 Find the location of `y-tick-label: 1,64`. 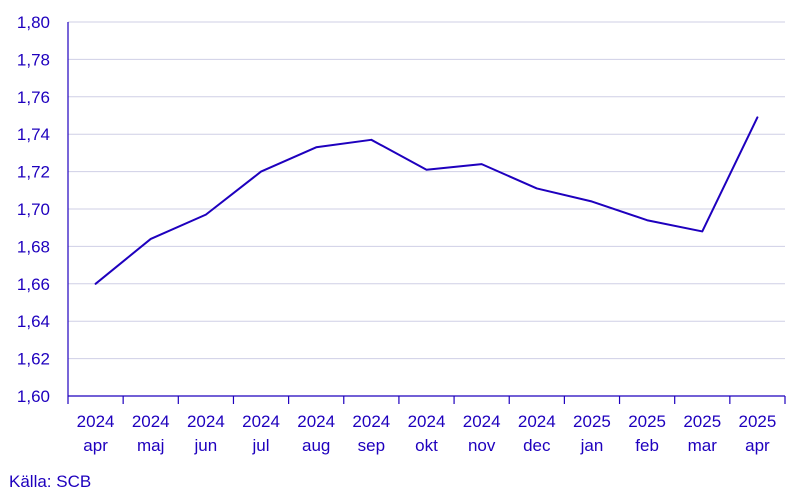

y-tick-label: 1,64 is located at coordinates (33, 321).